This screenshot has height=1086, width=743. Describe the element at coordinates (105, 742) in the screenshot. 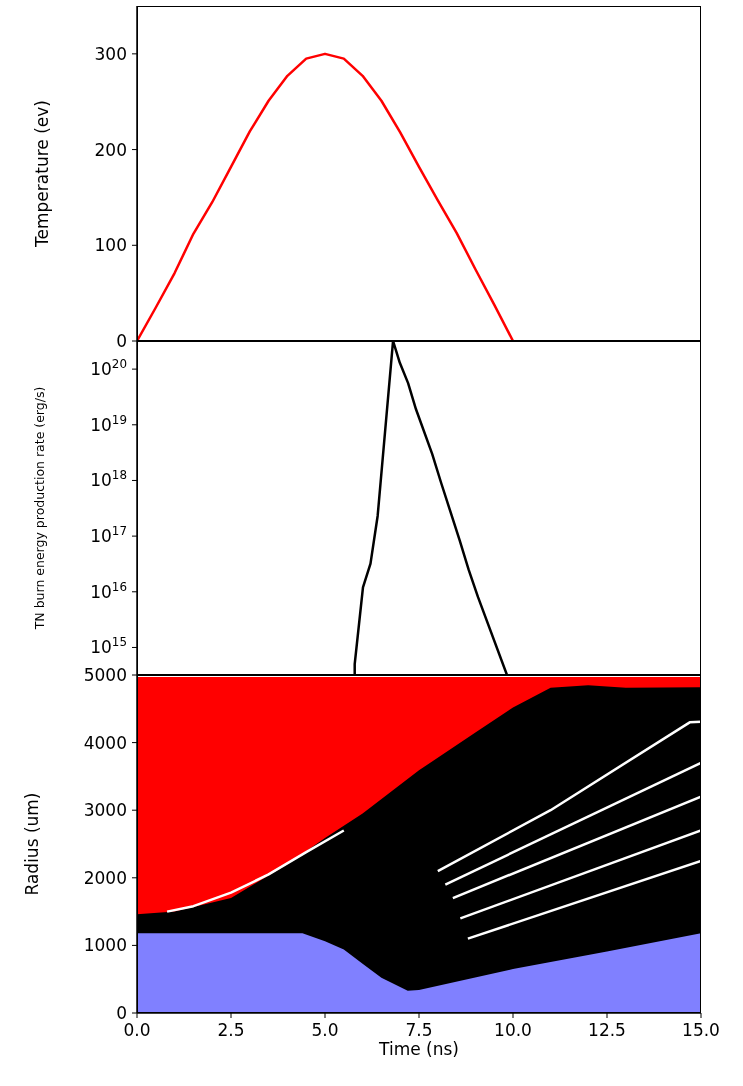

I see `y-tick-label: 4000` at that location.